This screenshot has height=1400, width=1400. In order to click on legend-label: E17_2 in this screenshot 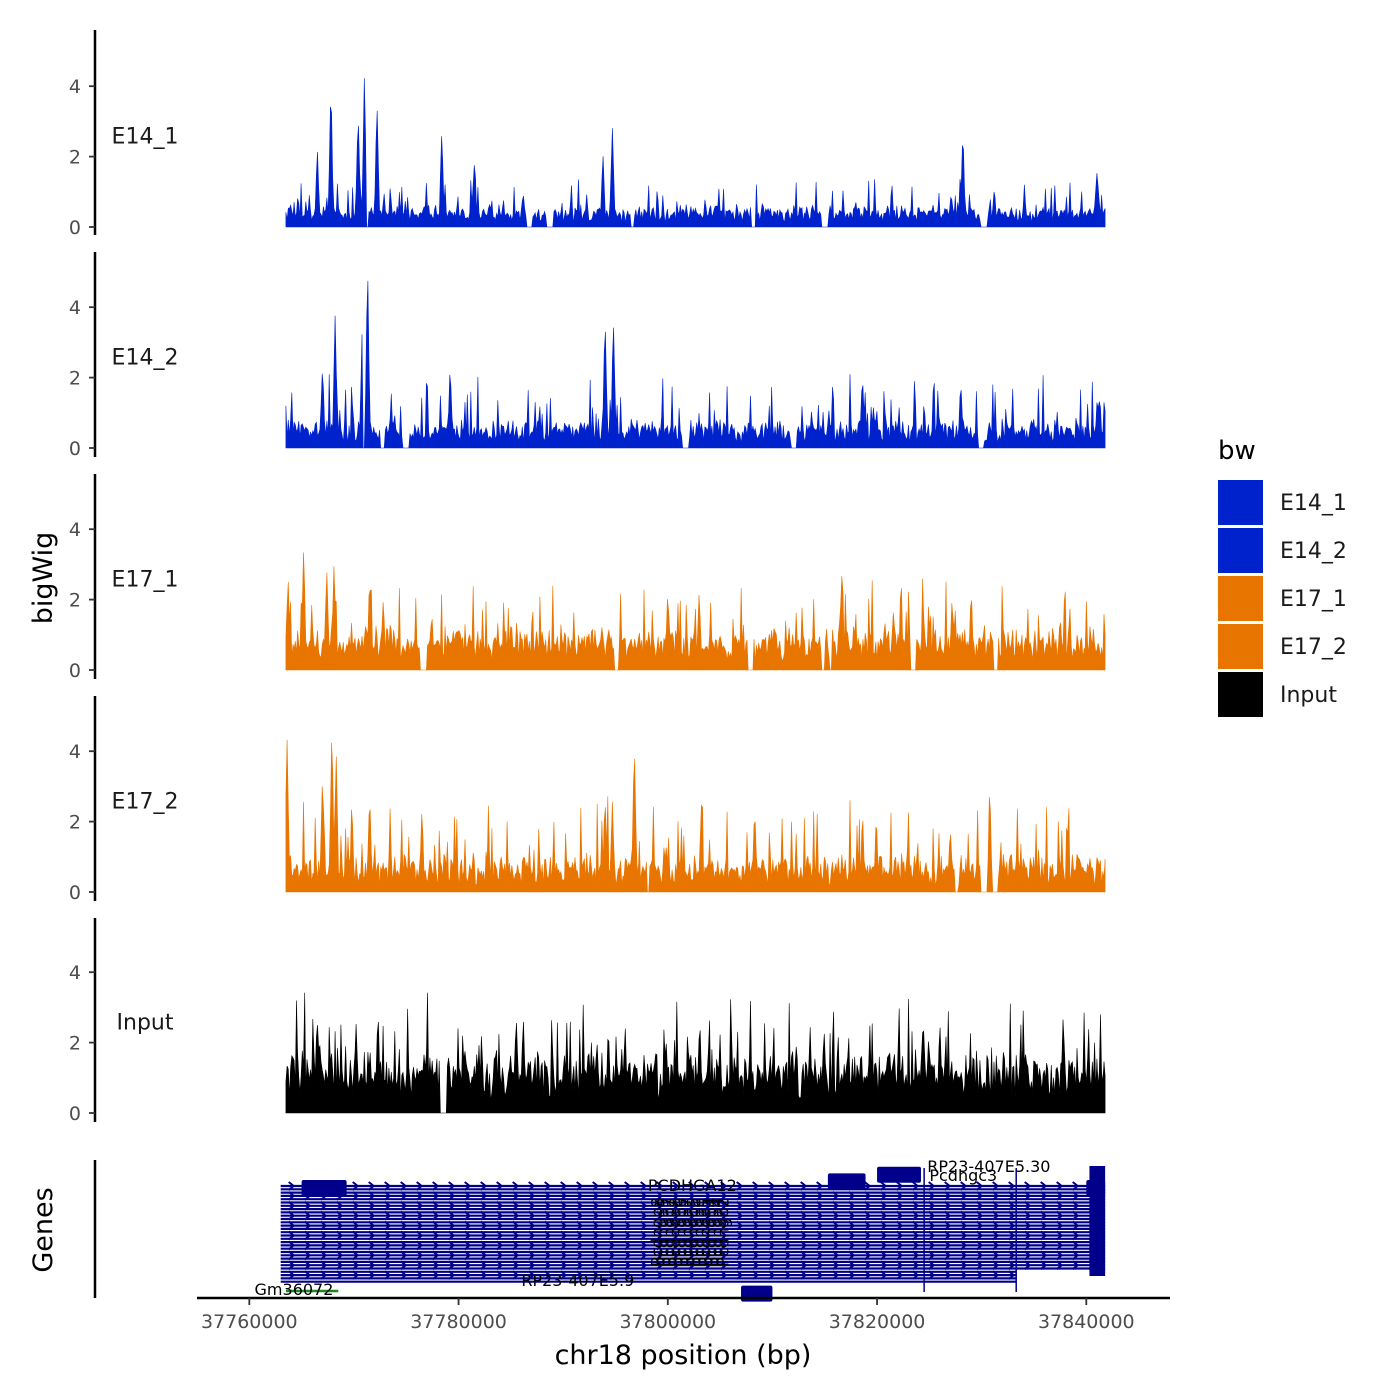, I will do `click(1313, 647)`.